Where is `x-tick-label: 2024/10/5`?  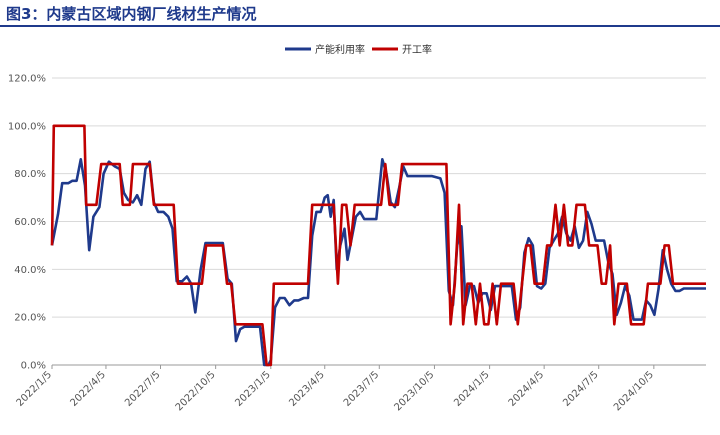
x-tick-label: 2024/10/5 is located at coordinates (634, 391).